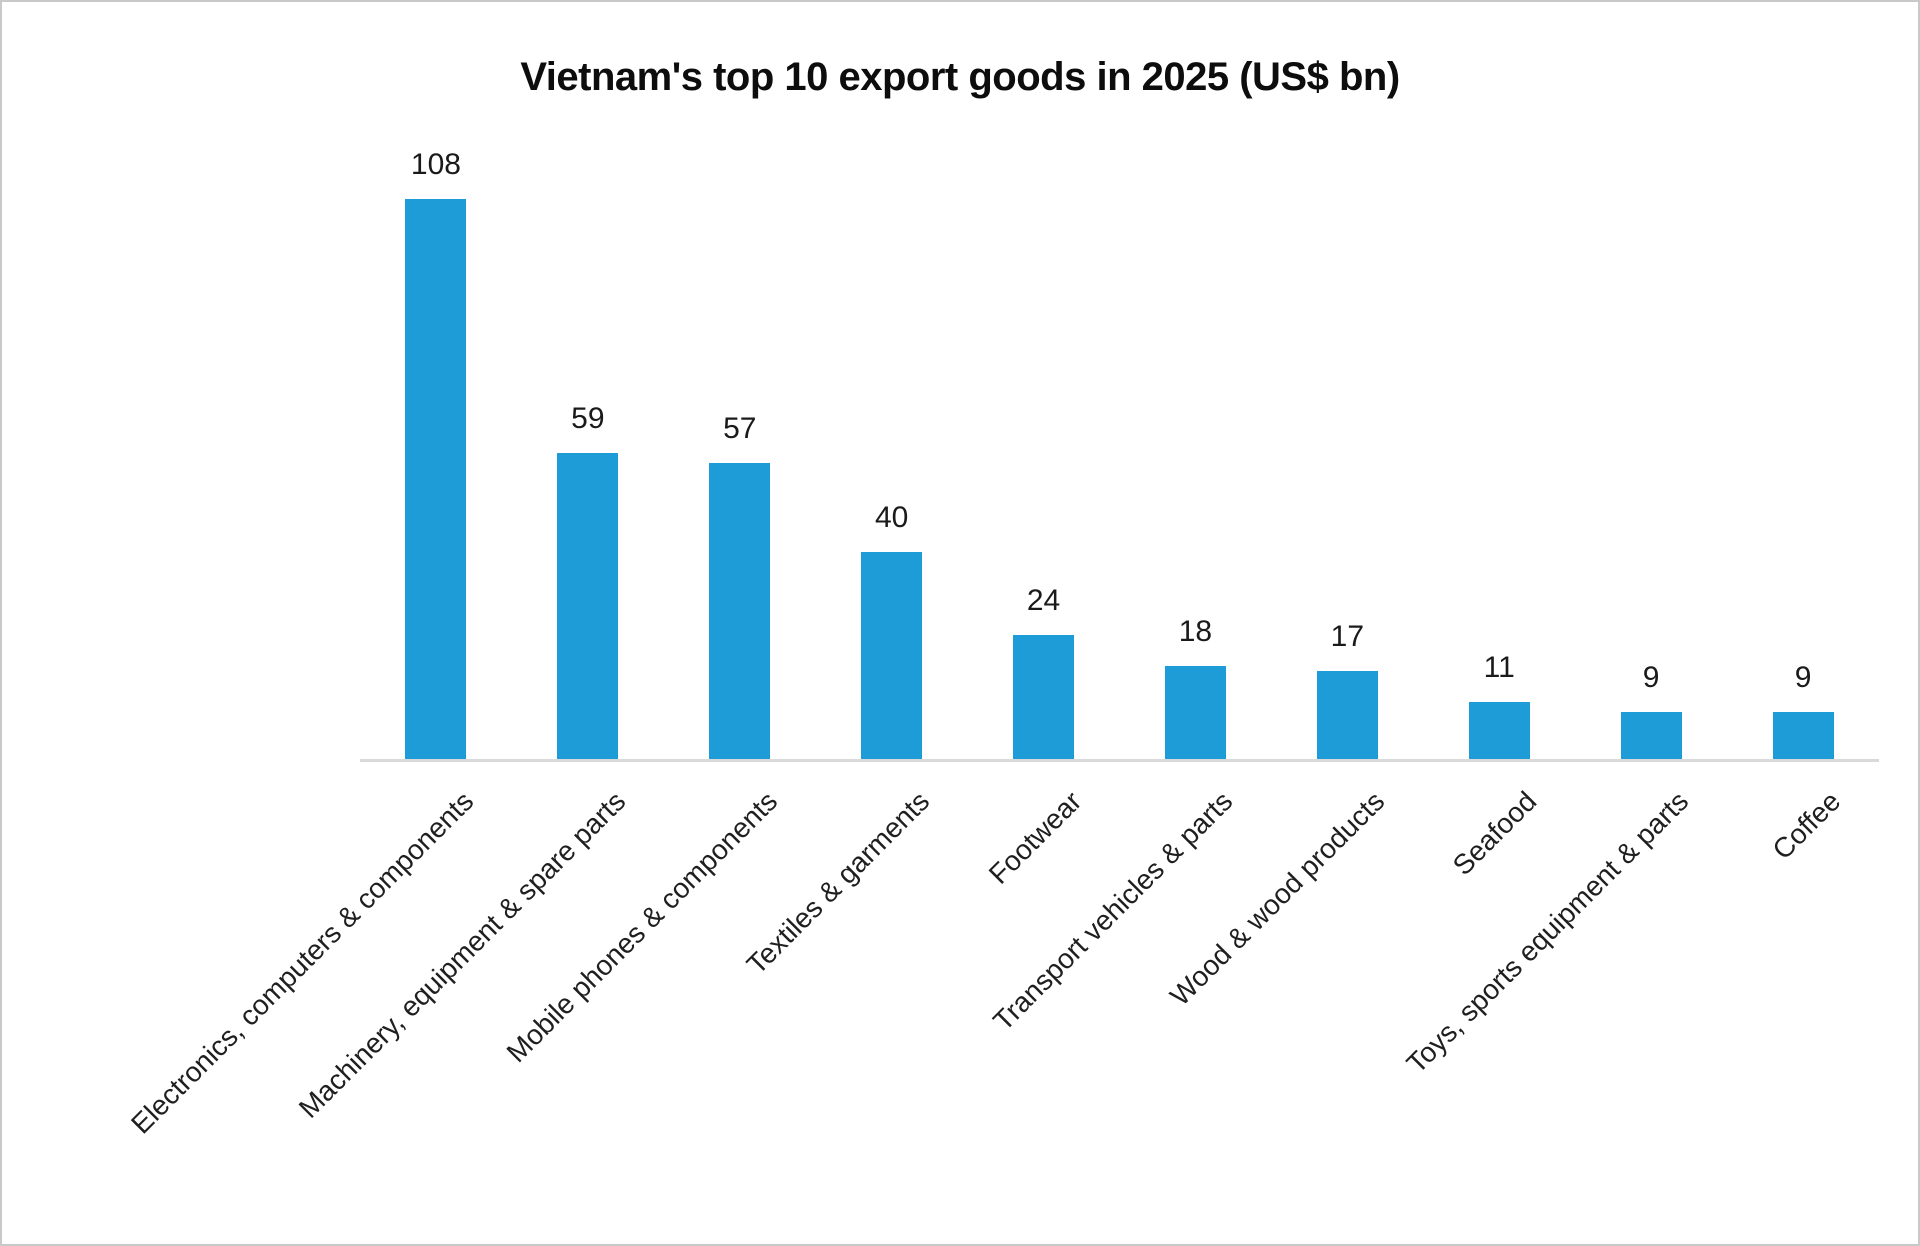 Image resolution: width=1920 pixels, height=1246 pixels. I want to click on bar-value-label: 11, so click(1499, 667).